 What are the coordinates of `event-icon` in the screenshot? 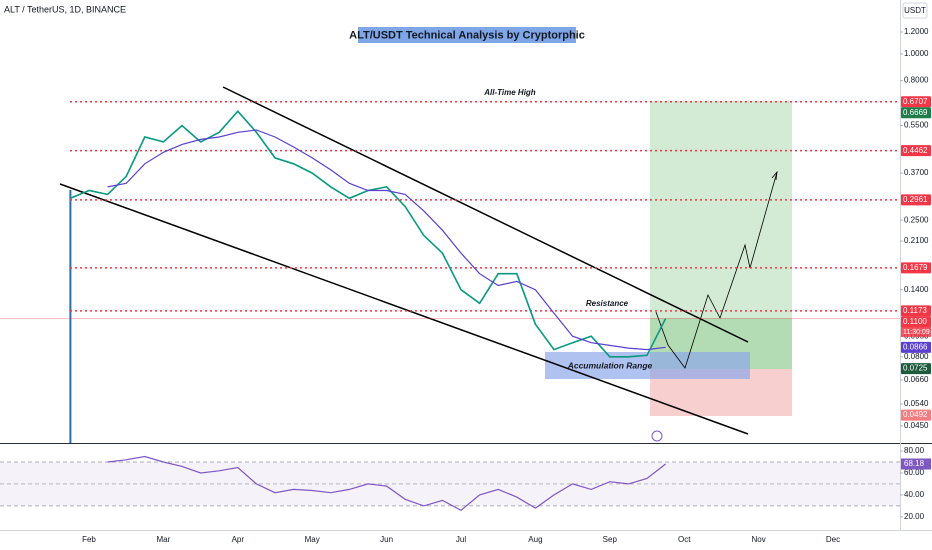 It's located at (657, 436).